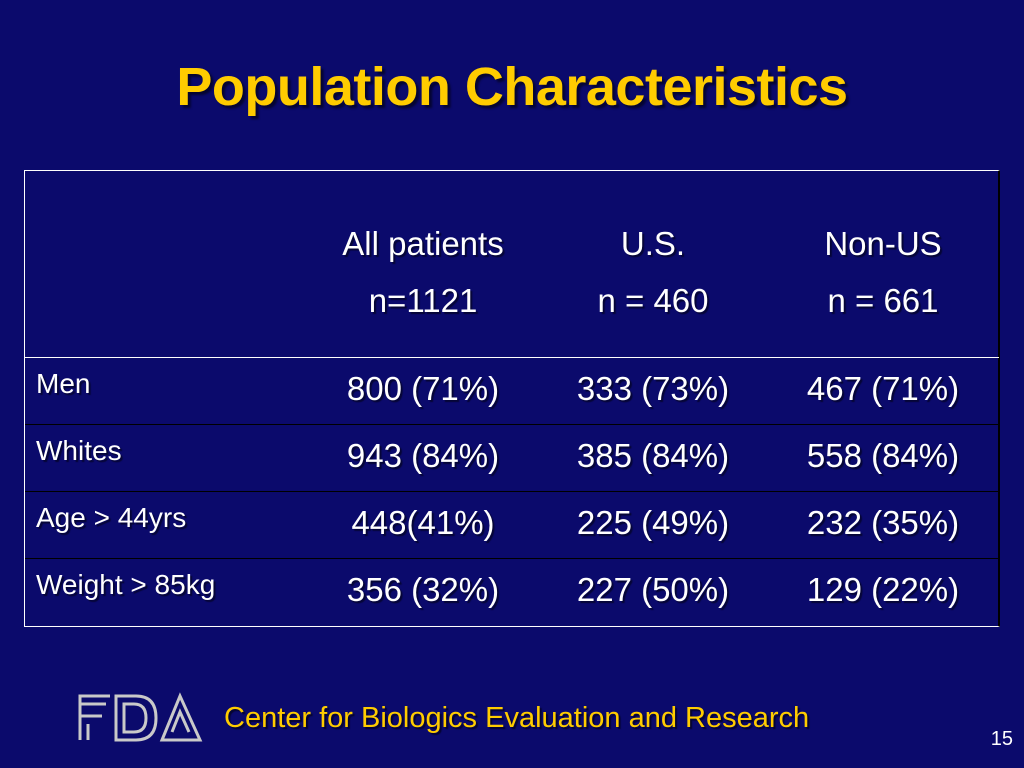 Image resolution: width=1024 pixels, height=768 pixels. I want to click on column-header-n: n = 661, so click(883, 300).